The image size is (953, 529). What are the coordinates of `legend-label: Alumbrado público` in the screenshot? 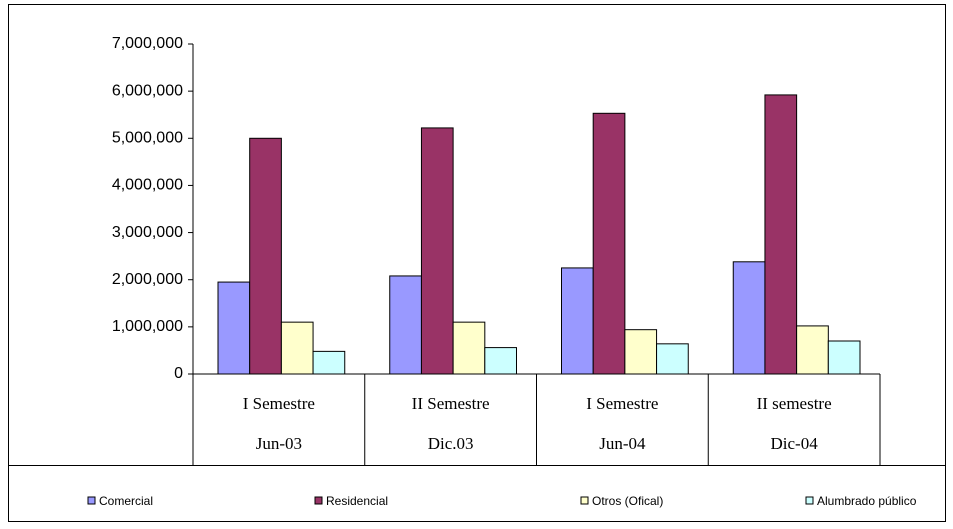 It's located at (867, 501).